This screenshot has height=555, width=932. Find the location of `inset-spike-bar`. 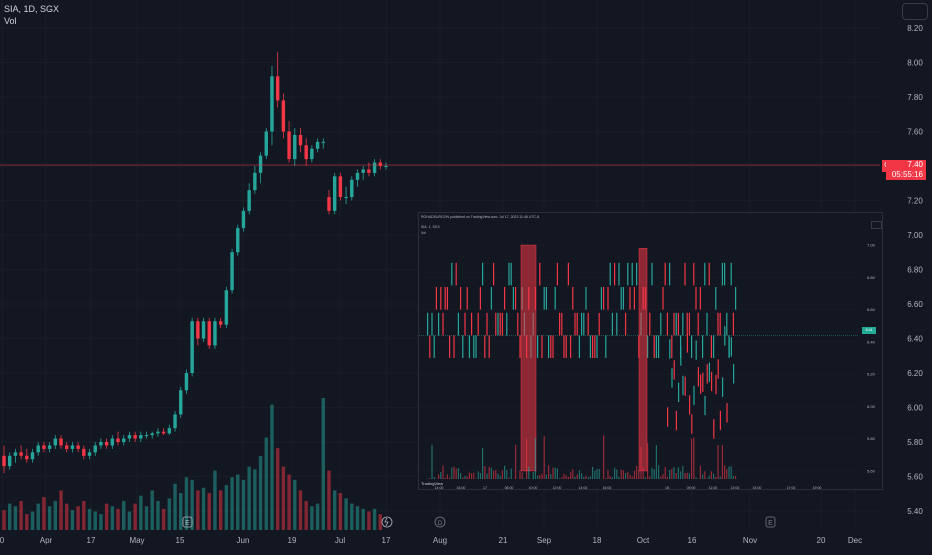

inset-spike-bar is located at coordinates (528, 358).